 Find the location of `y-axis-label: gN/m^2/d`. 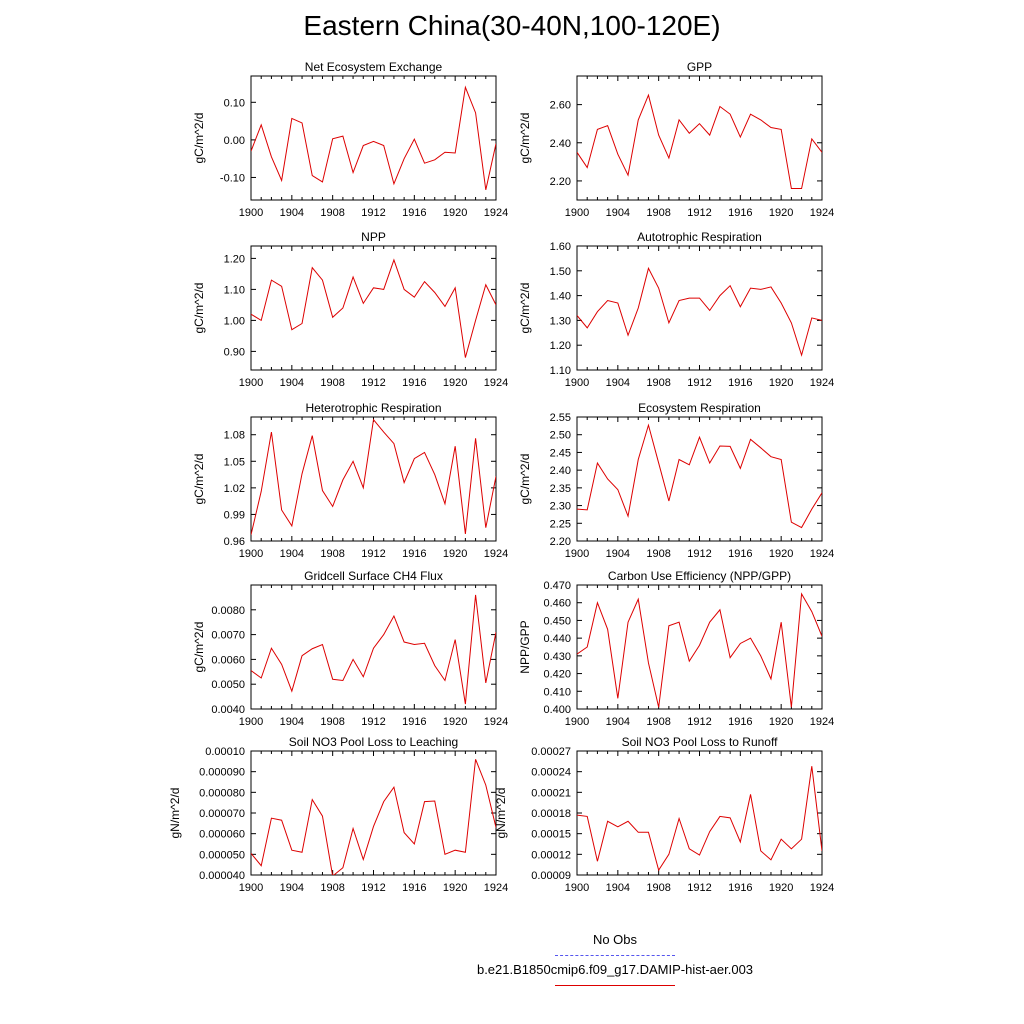

y-axis-label: gN/m^2/d is located at coordinates (501, 813).